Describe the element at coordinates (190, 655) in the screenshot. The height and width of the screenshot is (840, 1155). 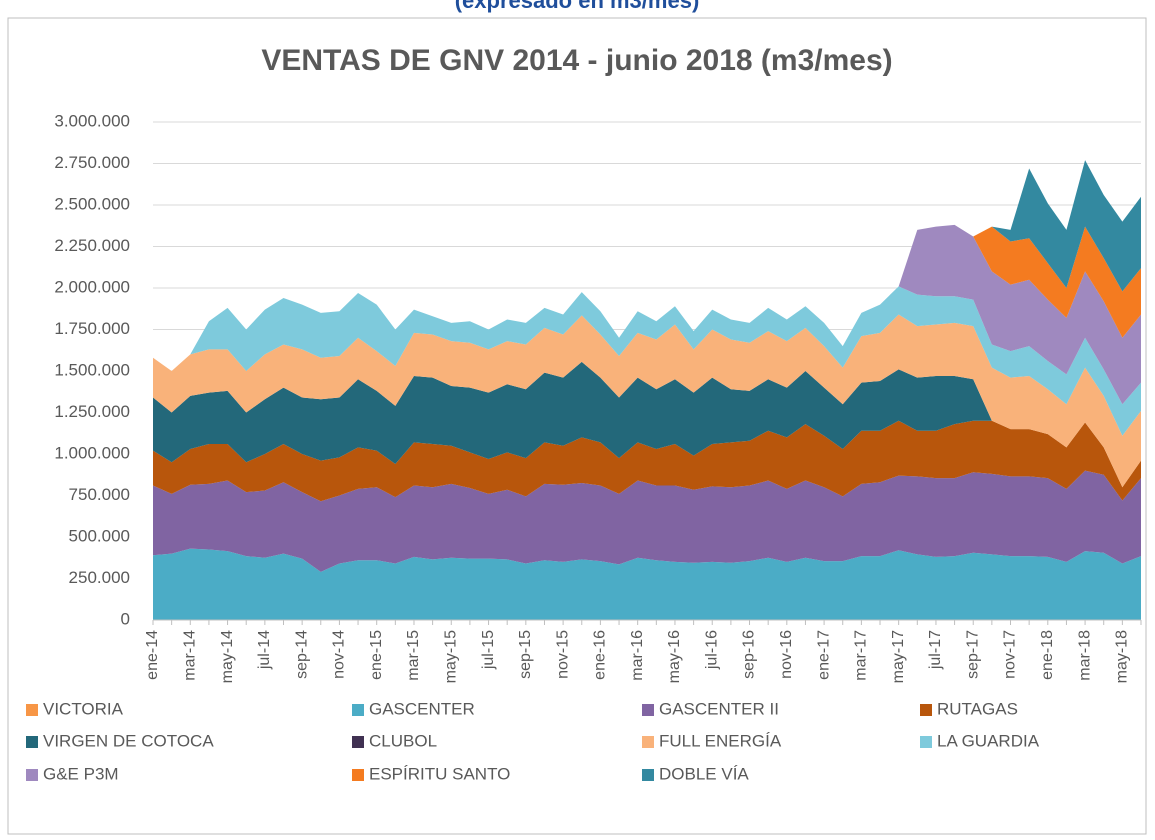
I see `x-tick-label: mar-14` at that location.